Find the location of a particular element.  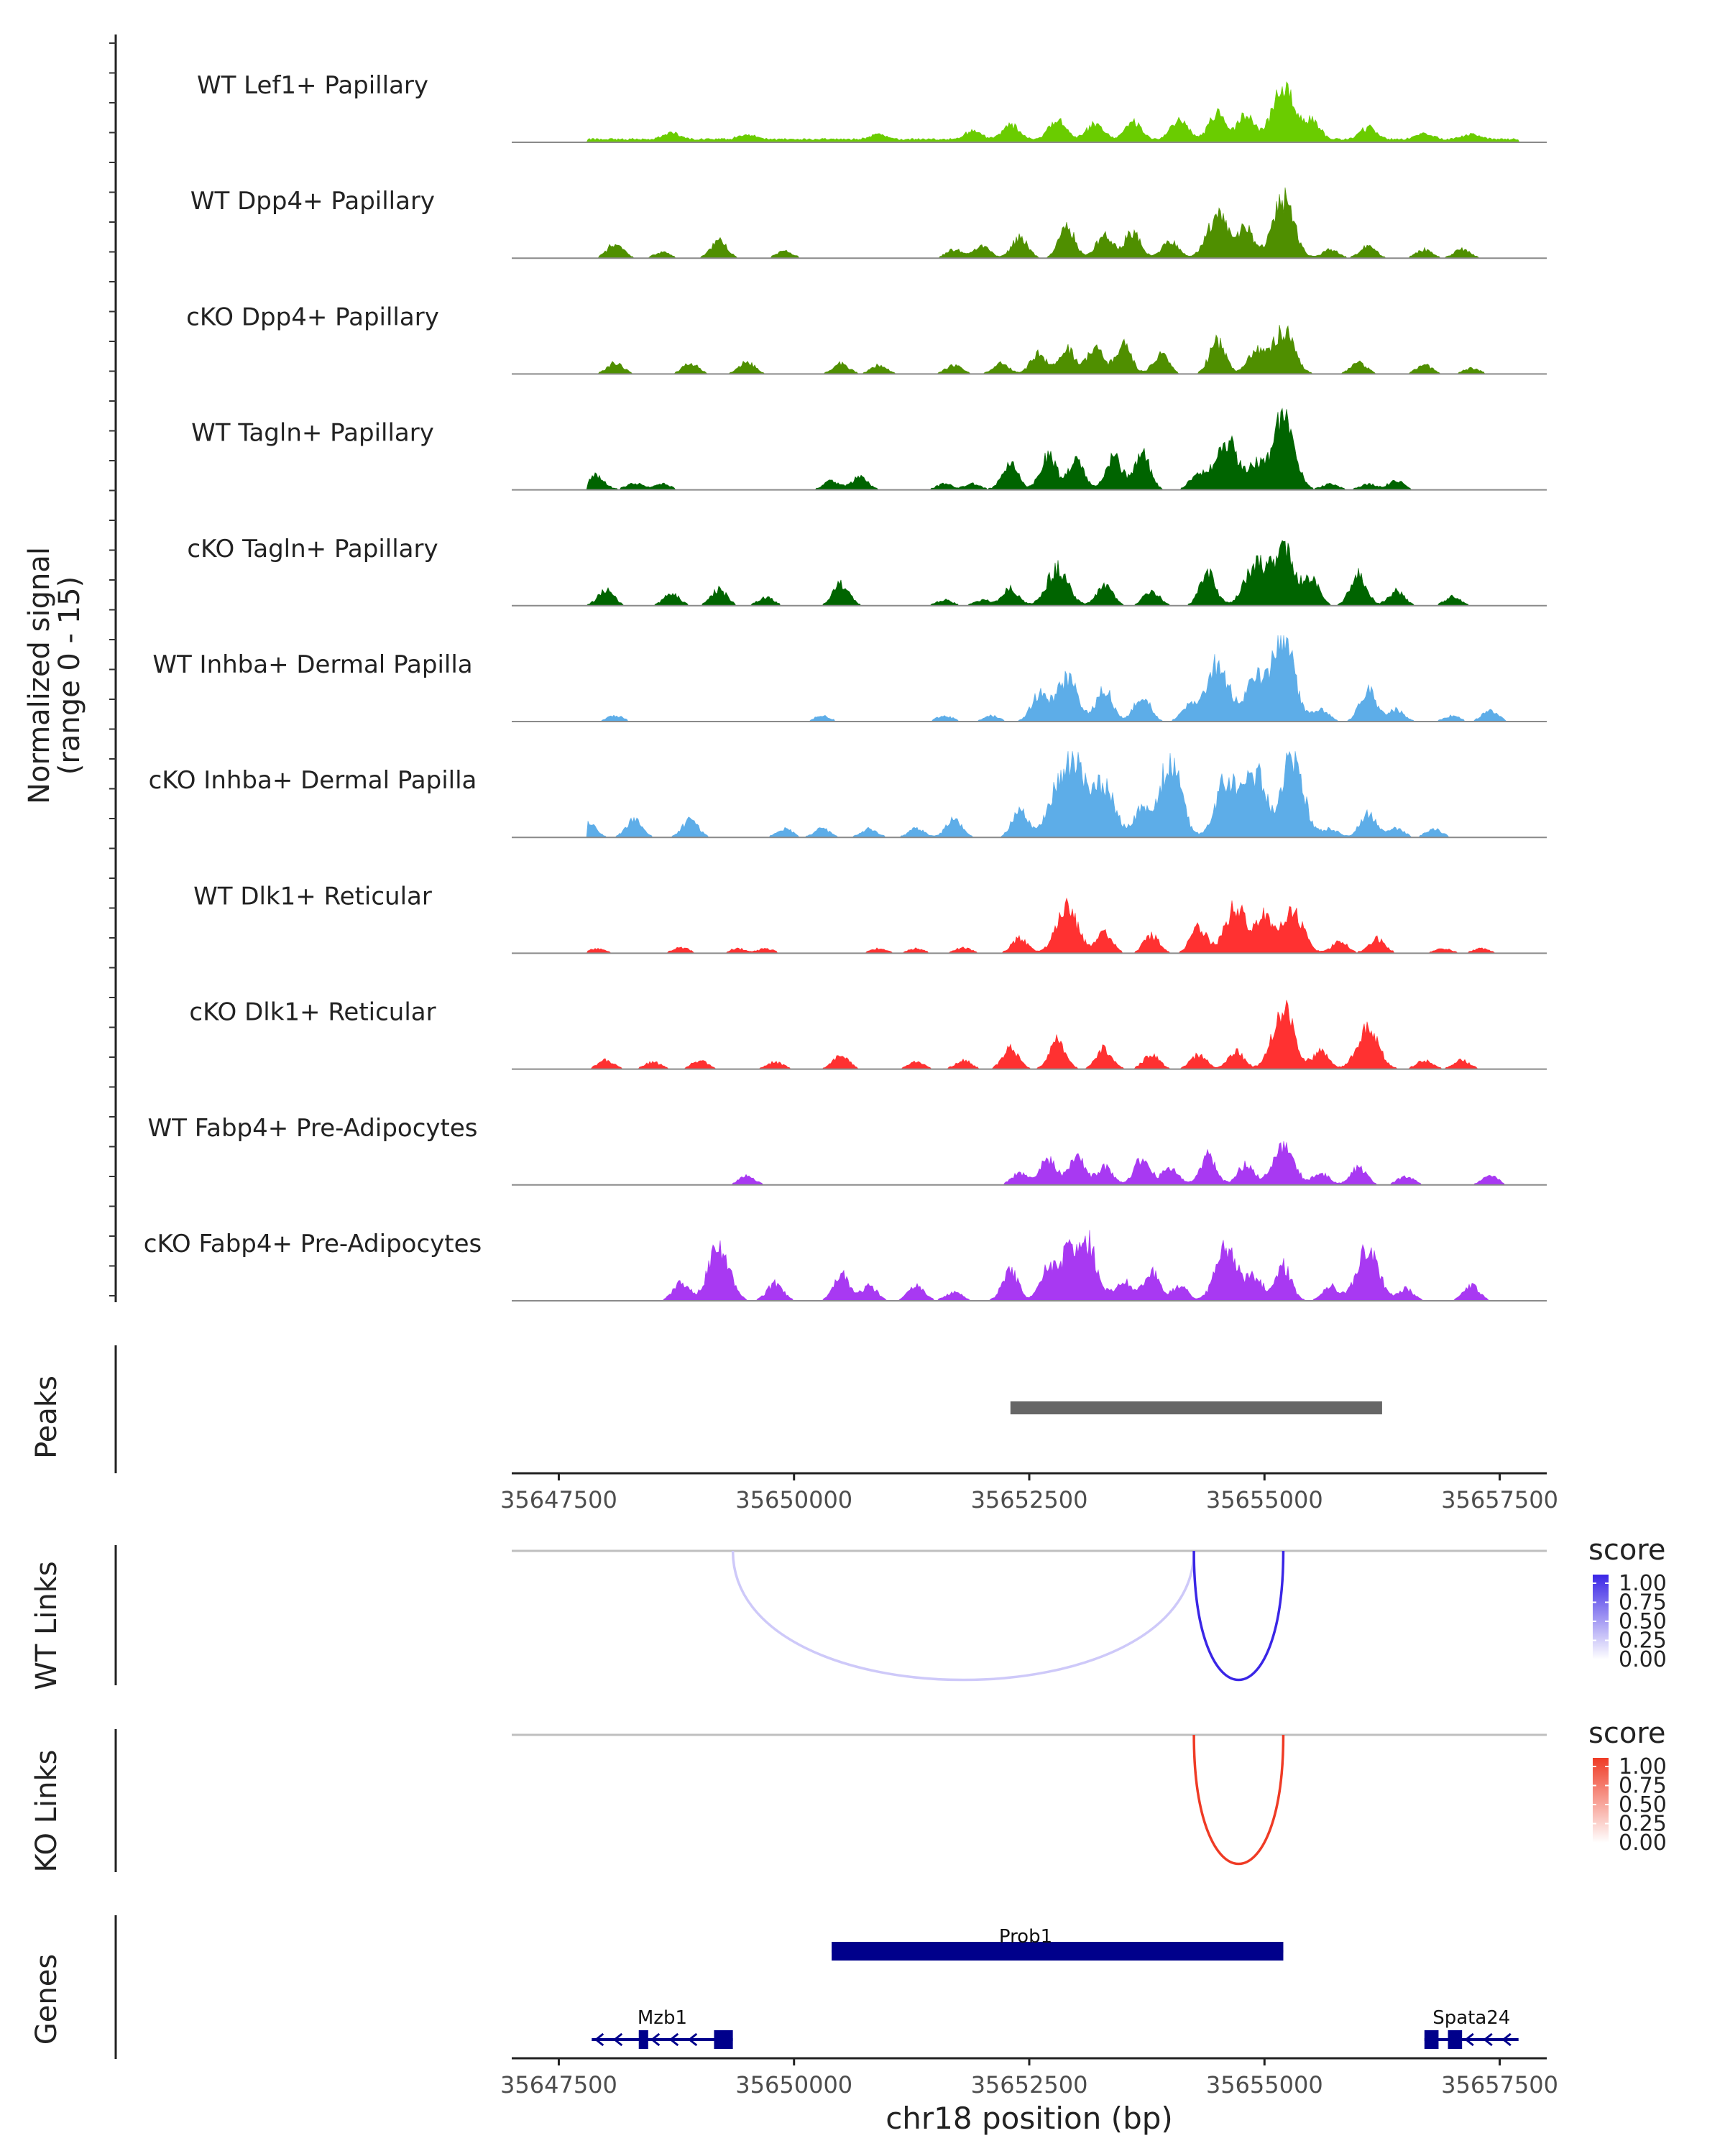

peaks-track-label: Peaks is located at coordinates (46, 1417).